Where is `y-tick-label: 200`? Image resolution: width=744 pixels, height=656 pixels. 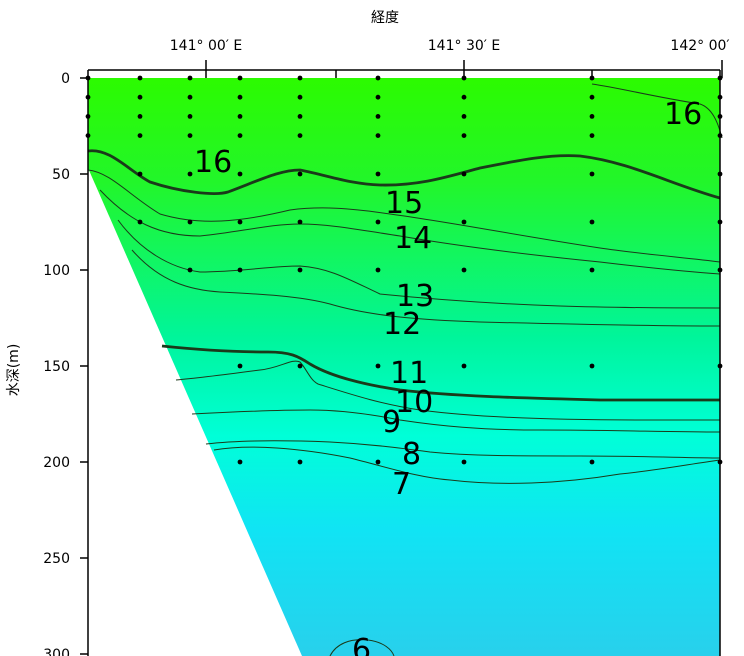 y-tick-label: 200 is located at coordinates (56, 463).